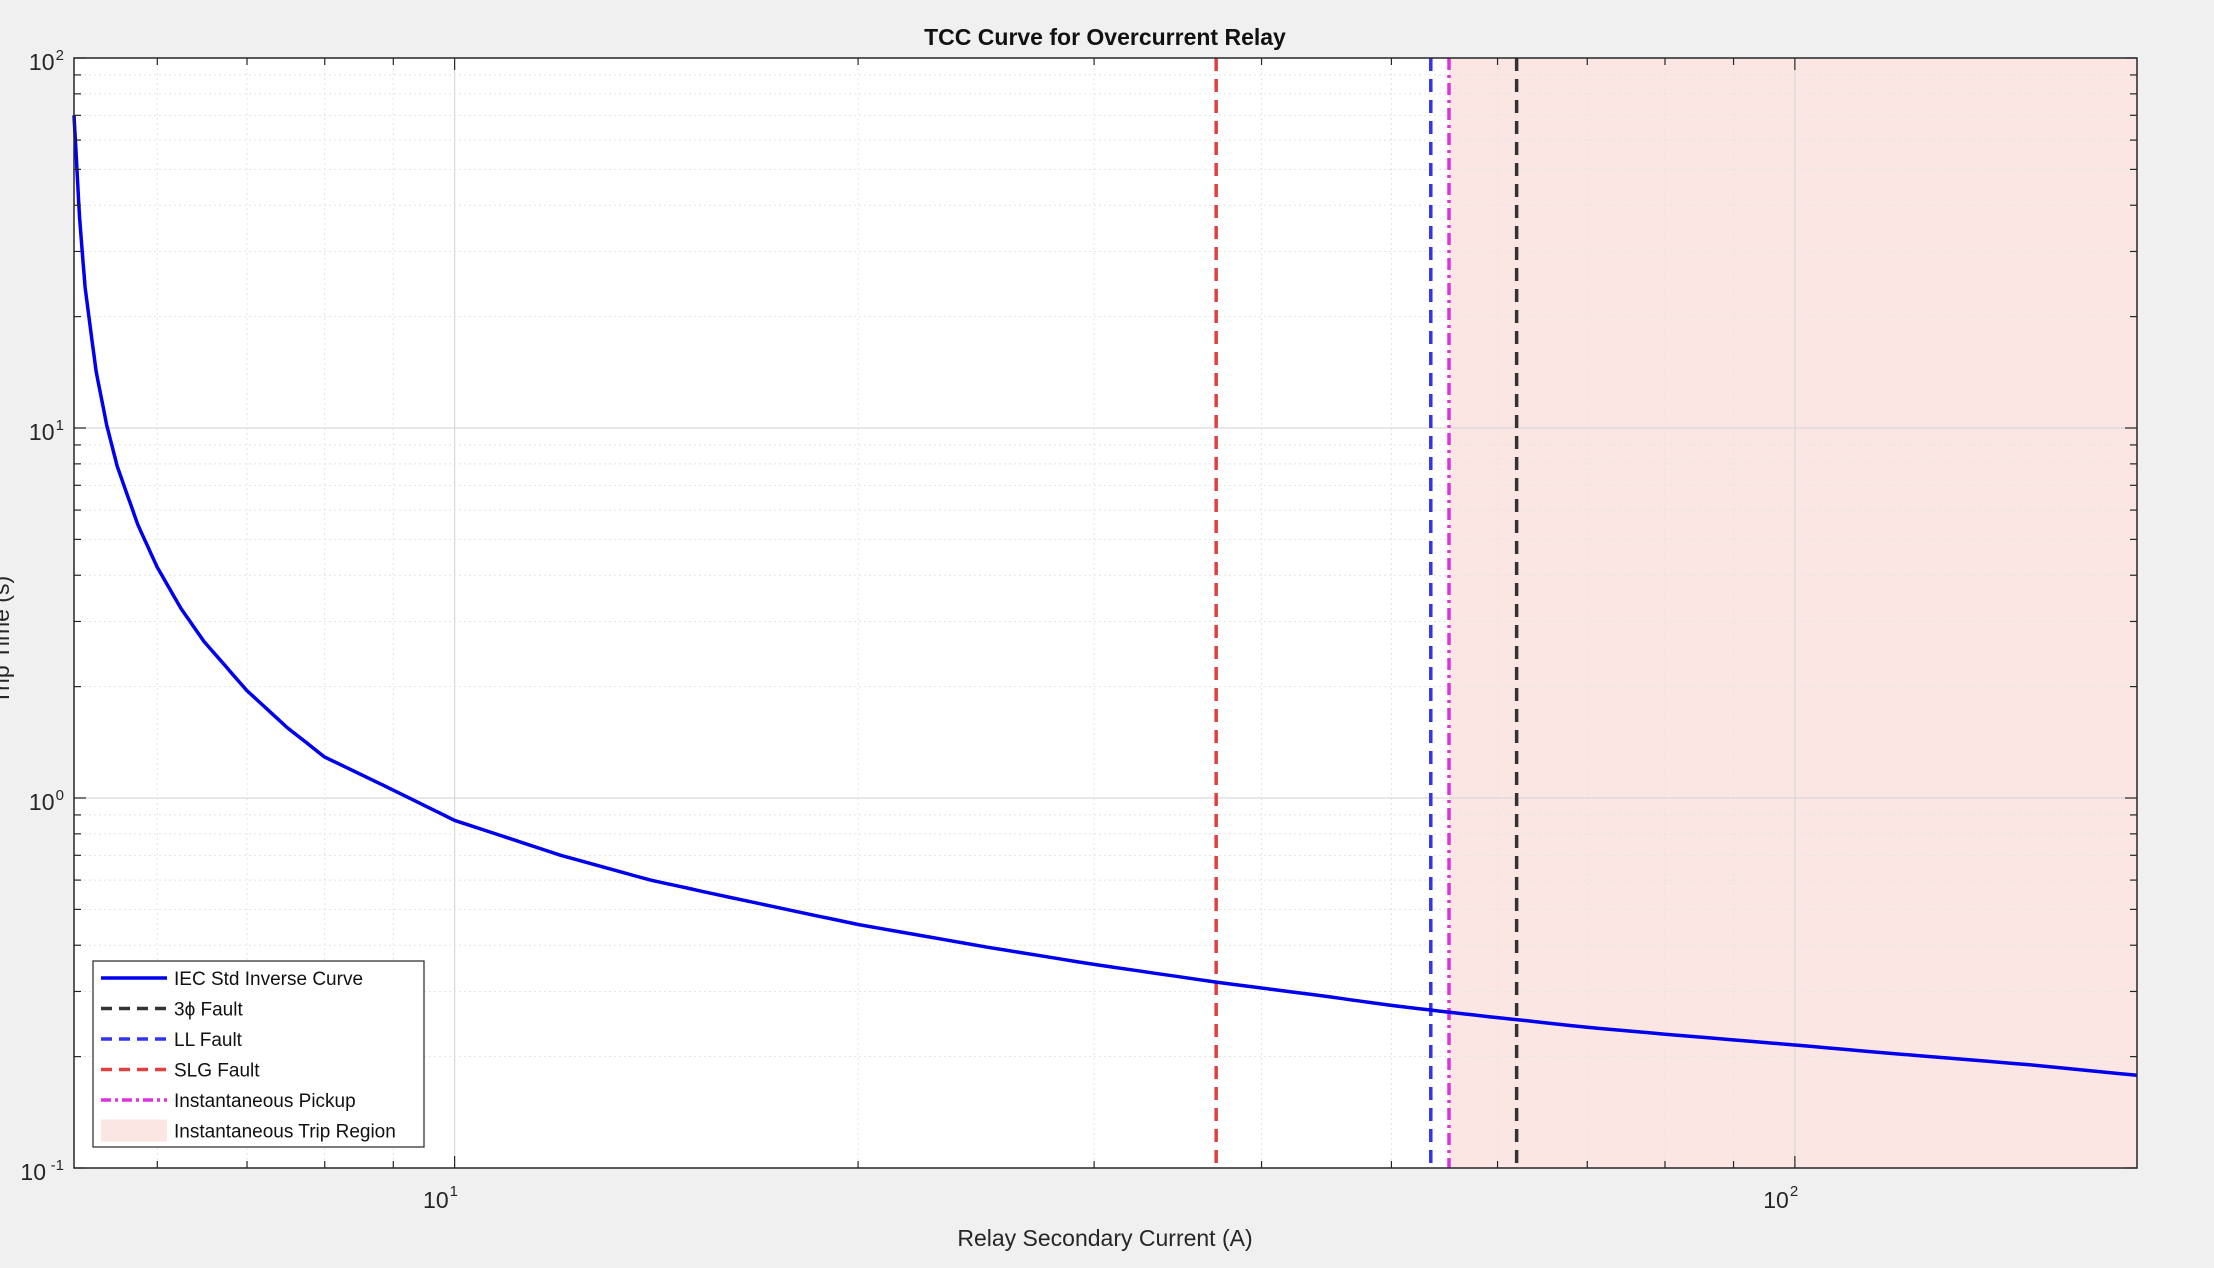 Image resolution: width=2214 pixels, height=1268 pixels. I want to click on legend-swatch, so click(134, 1130).